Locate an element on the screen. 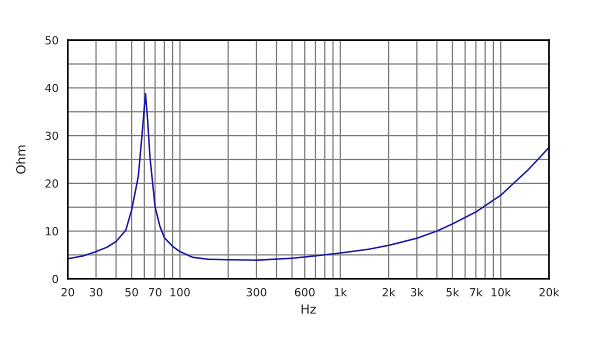 The image size is (600, 340). x-tick-label: 30 is located at coordinates (96, 292).